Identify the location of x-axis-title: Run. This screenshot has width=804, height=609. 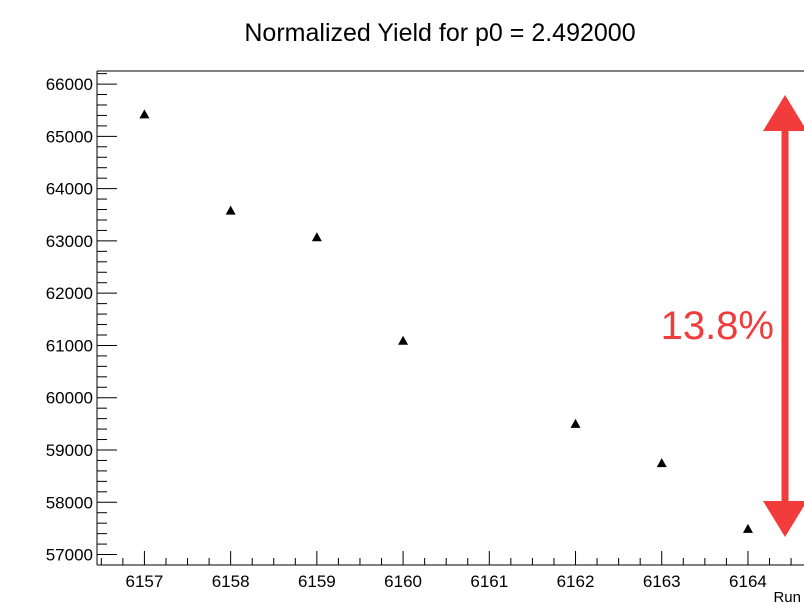
(787, 597).